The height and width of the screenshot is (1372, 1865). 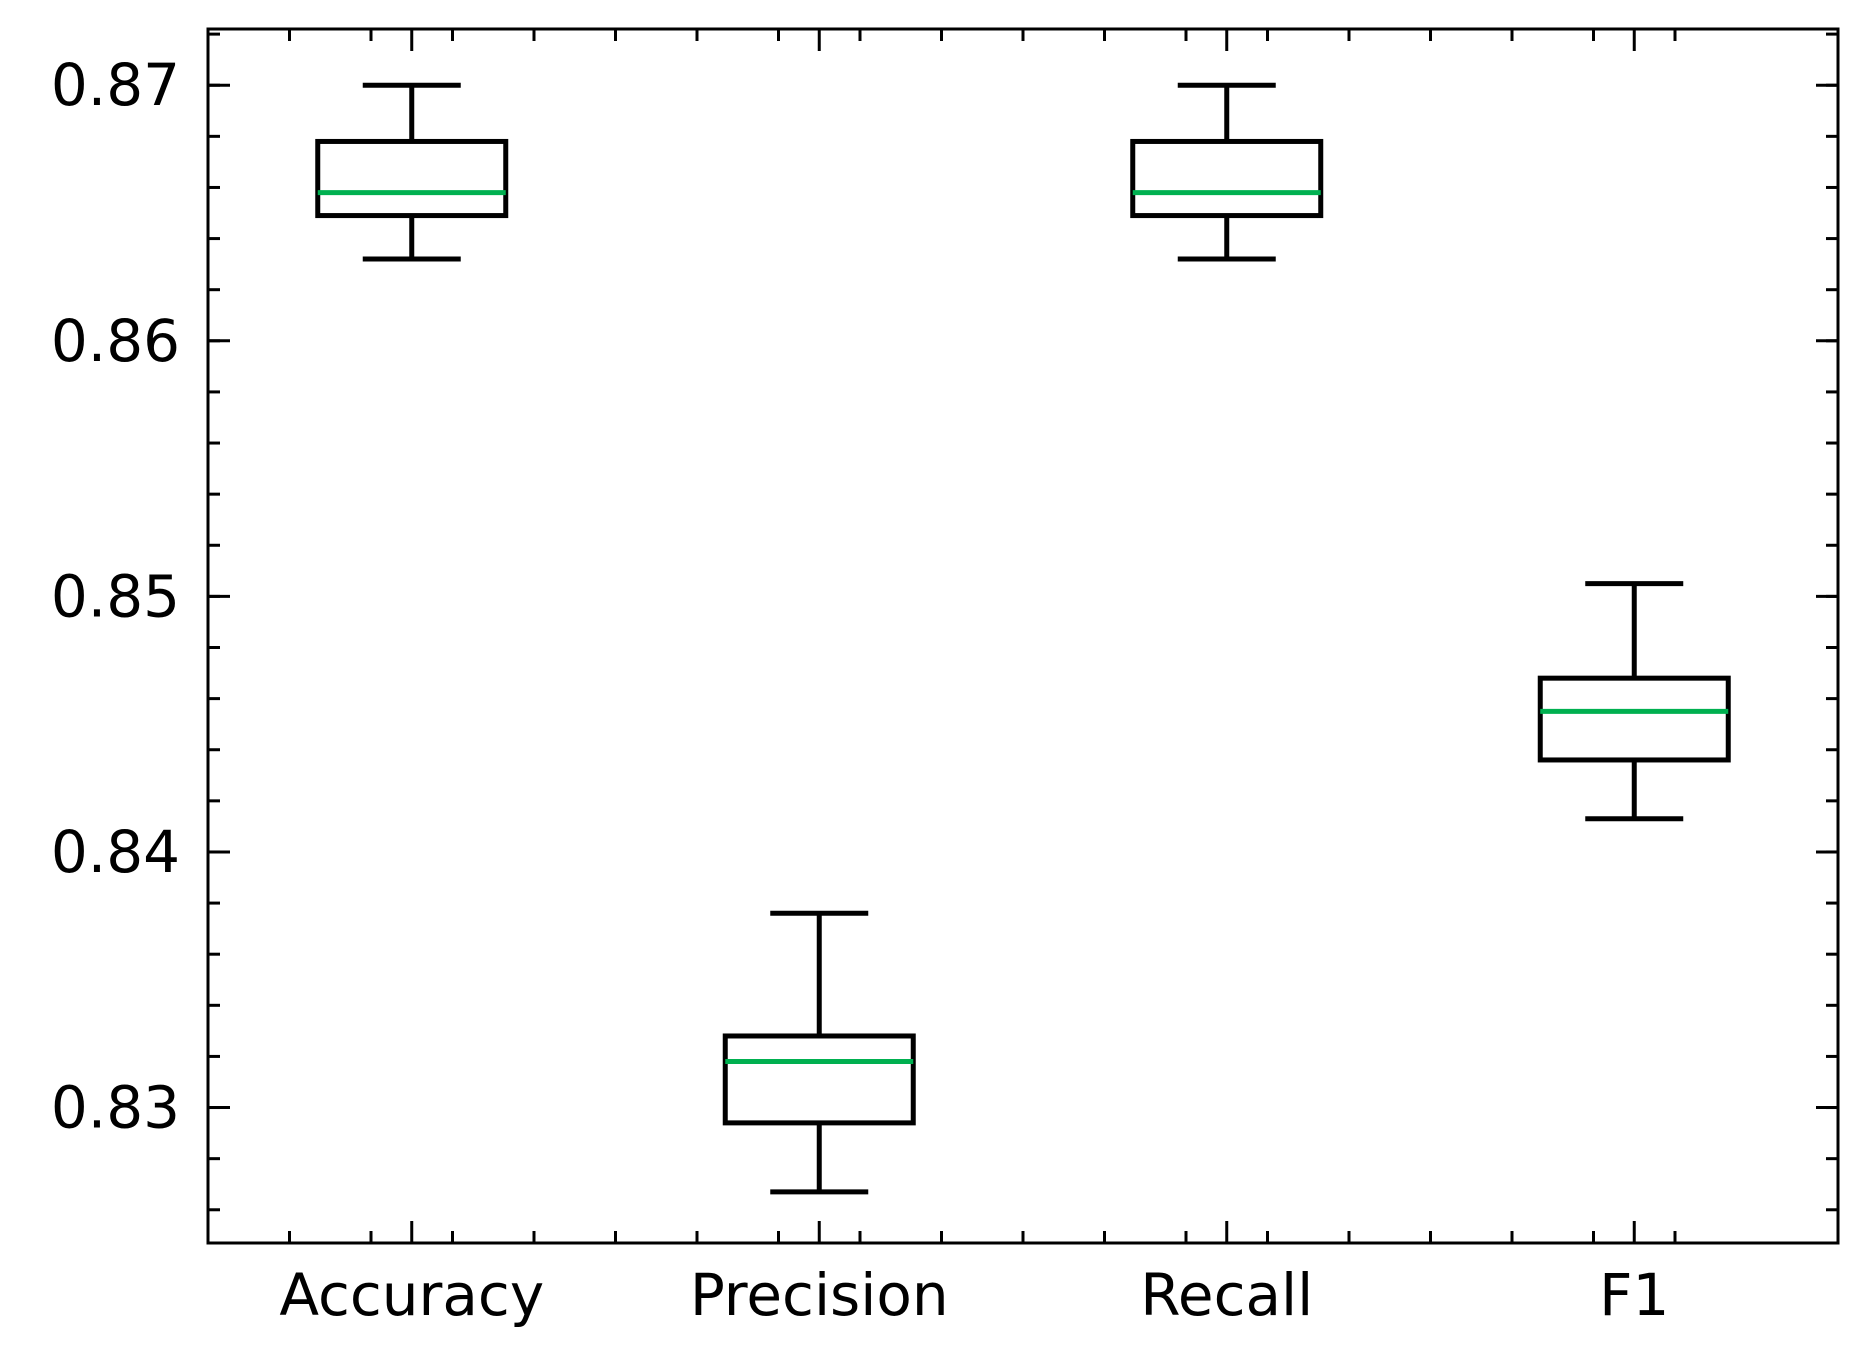 I want to click on y-tick-label: 0.83, so click(x=115, y=1108).